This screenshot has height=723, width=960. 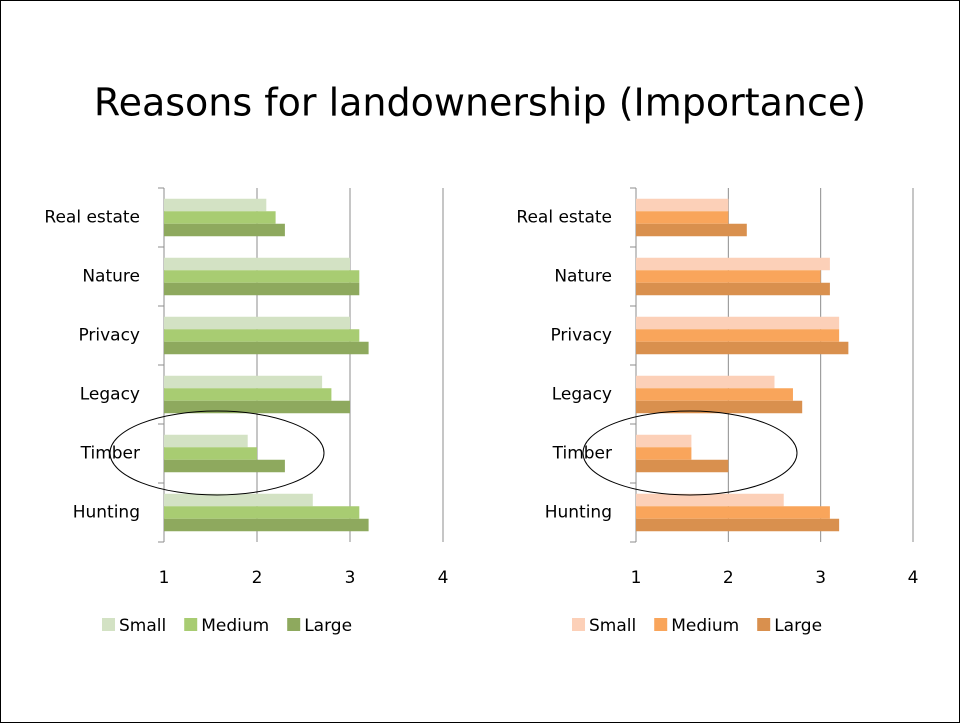 What do you see at coordinates (480, 103) in the screenshot?
I see `slide-title: Reasons for landownership (Importance)` at bounding box center [480, 103].